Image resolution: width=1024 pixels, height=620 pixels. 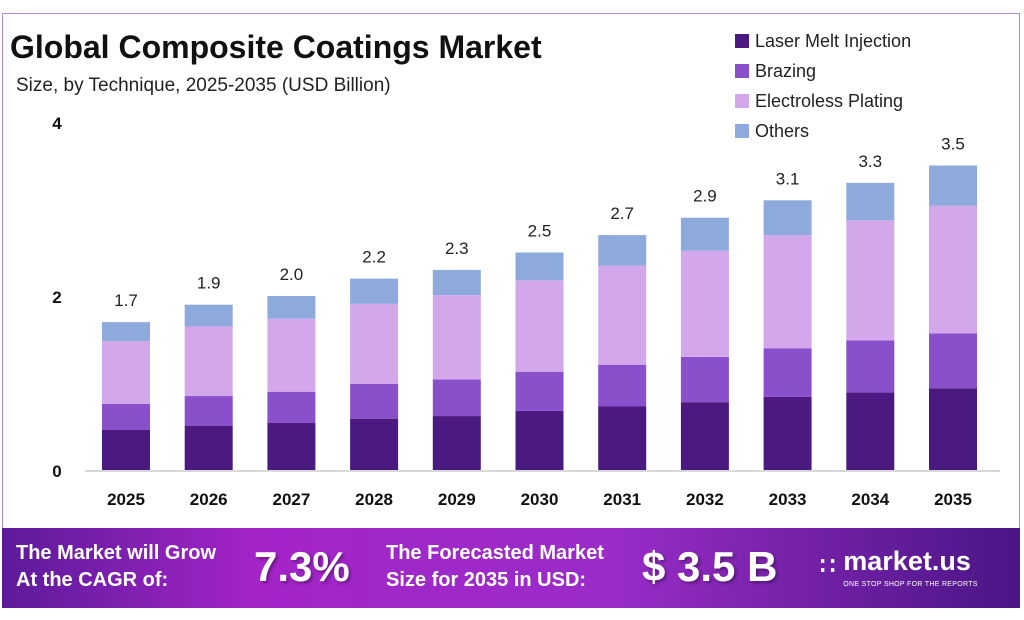 I want to click on market-us-logo-icon: ∷, so click(x=828, y=566).